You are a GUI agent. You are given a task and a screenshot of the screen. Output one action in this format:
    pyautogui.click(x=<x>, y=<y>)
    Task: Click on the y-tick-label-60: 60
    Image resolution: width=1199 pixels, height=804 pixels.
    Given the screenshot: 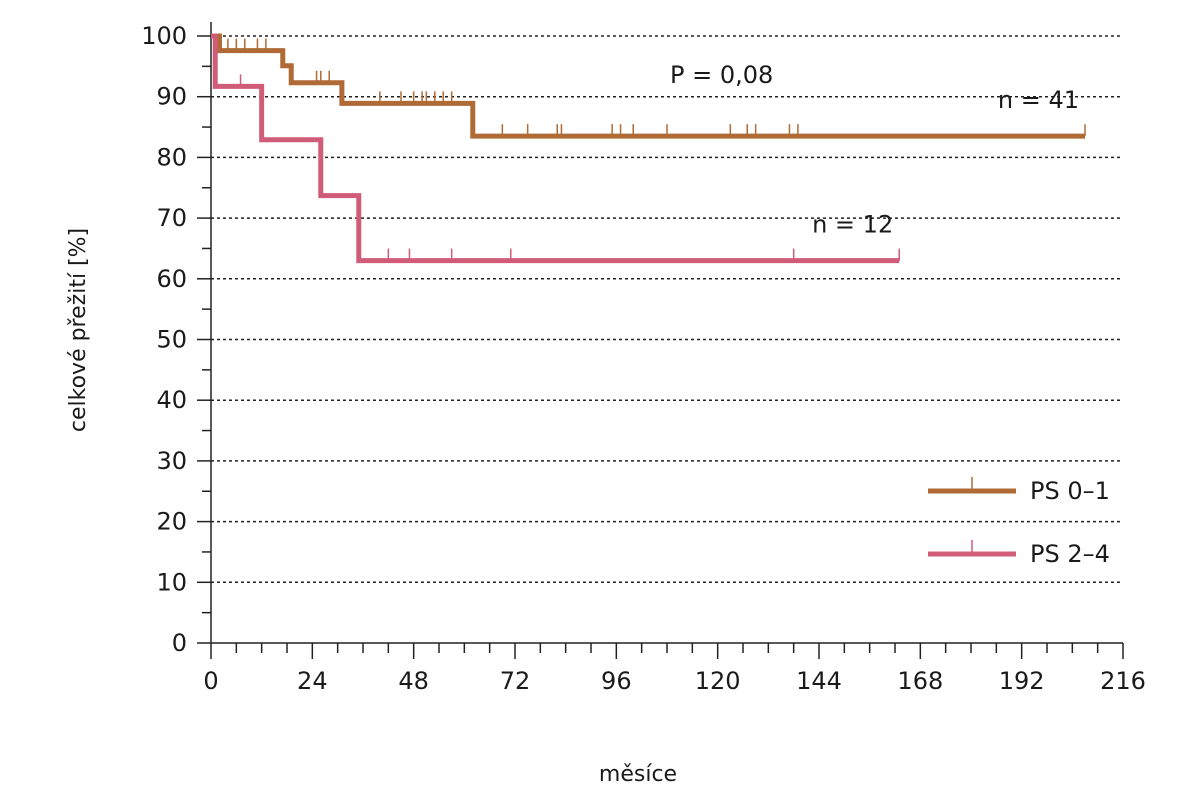 What is the action you would take?
    pyautogui.click(x=171, y=279)
    